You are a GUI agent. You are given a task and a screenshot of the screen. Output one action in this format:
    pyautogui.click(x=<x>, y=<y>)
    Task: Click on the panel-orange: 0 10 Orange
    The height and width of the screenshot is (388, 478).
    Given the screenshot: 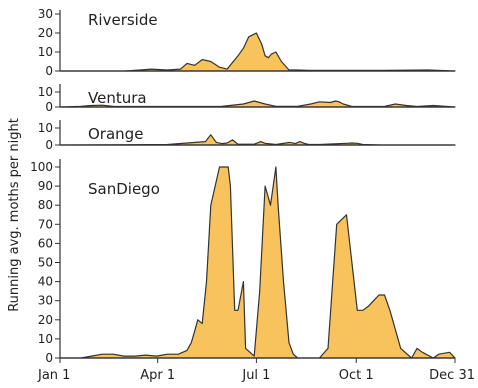 What is the action you would take?
    pyautogui.click(x=247, y=136)
    